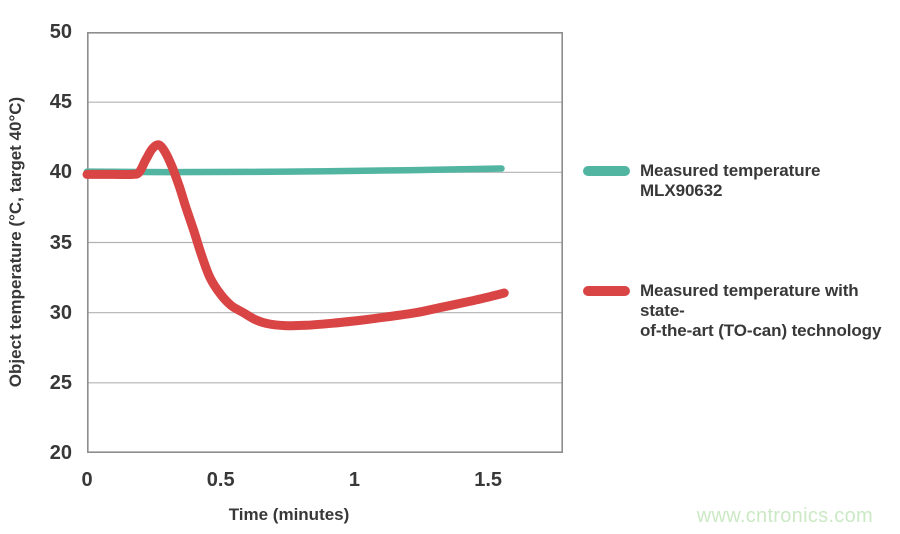 The width and height of the screenshot is (900, 534). What do you see at coordinates (784, 516) in the screenshot?
I see `watermark-text: www.cntronics.com` at bounding box center [784, 516].